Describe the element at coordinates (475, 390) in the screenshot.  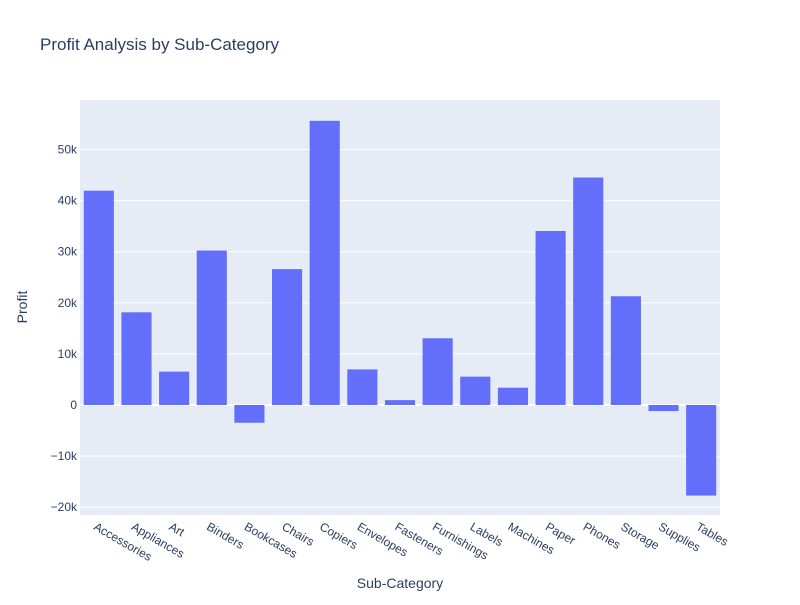
I see `bar-labels` at that location.